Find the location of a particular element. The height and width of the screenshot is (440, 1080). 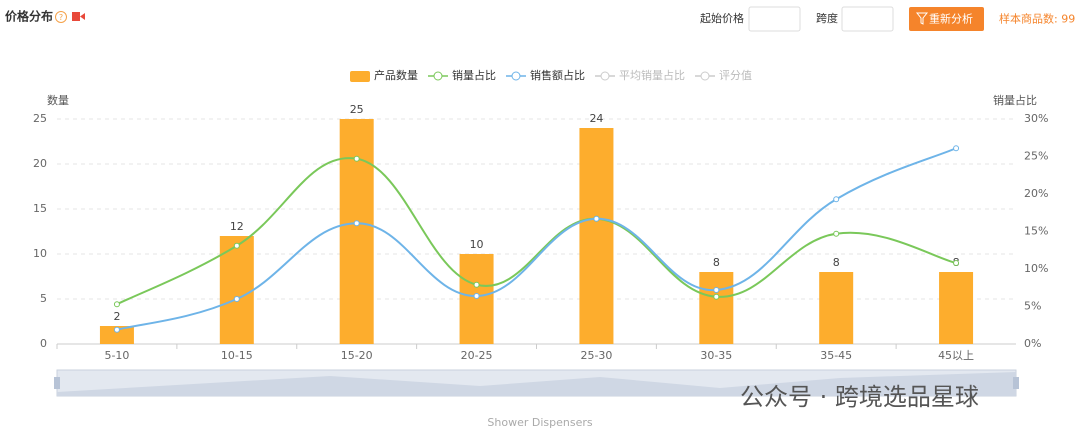

bar-value-label: 24 is located at coordinates (596, 118).